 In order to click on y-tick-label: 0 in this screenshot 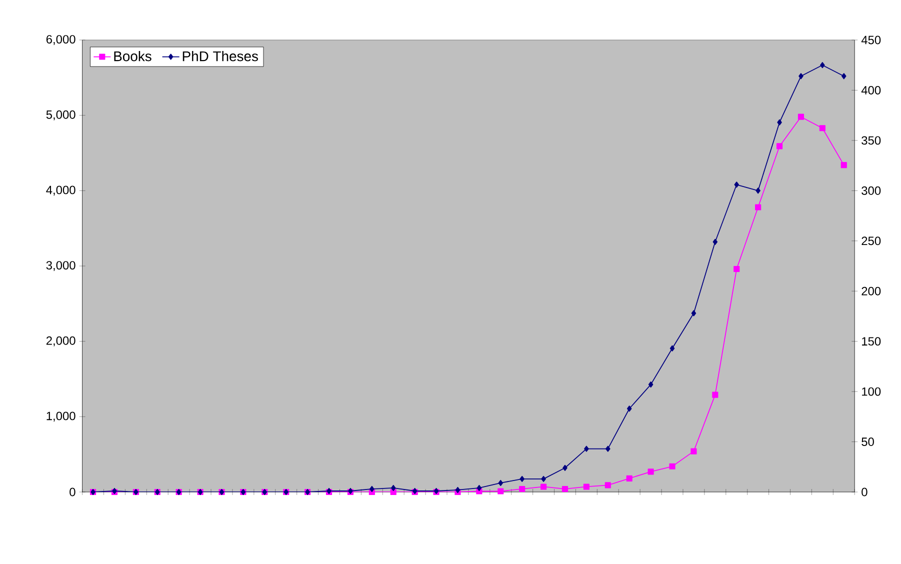, I will do `click(73, 492)`.